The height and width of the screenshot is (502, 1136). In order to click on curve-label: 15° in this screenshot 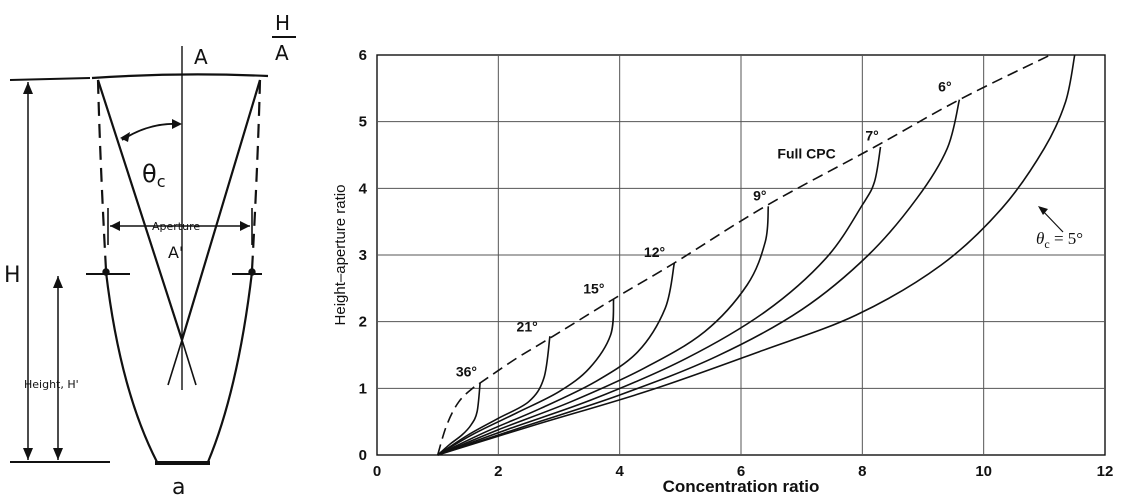, I will do `click(593, 289)`.